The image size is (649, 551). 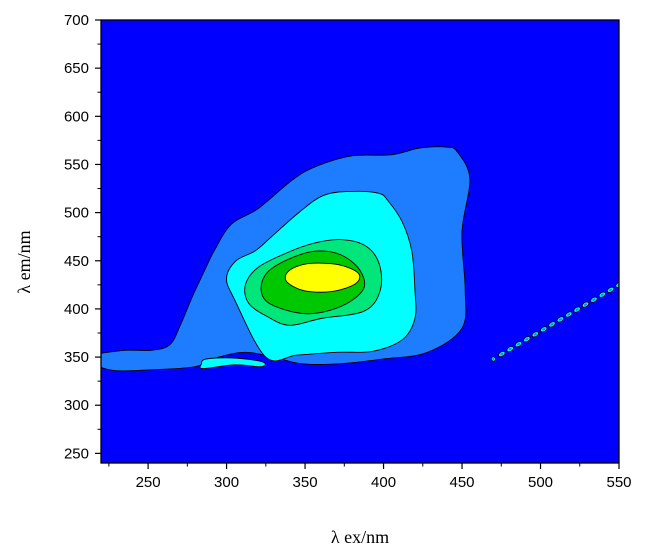 I want to click on y-tick-label: 300, so click(x=76, y=405).